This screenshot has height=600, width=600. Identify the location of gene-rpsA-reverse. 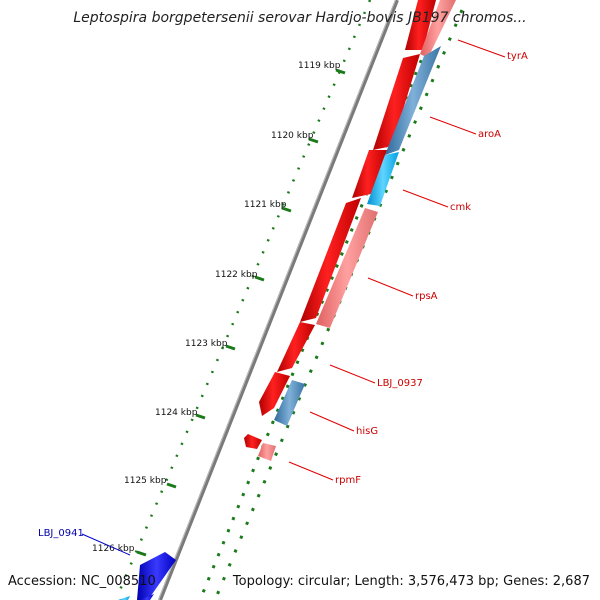
(347, 268).